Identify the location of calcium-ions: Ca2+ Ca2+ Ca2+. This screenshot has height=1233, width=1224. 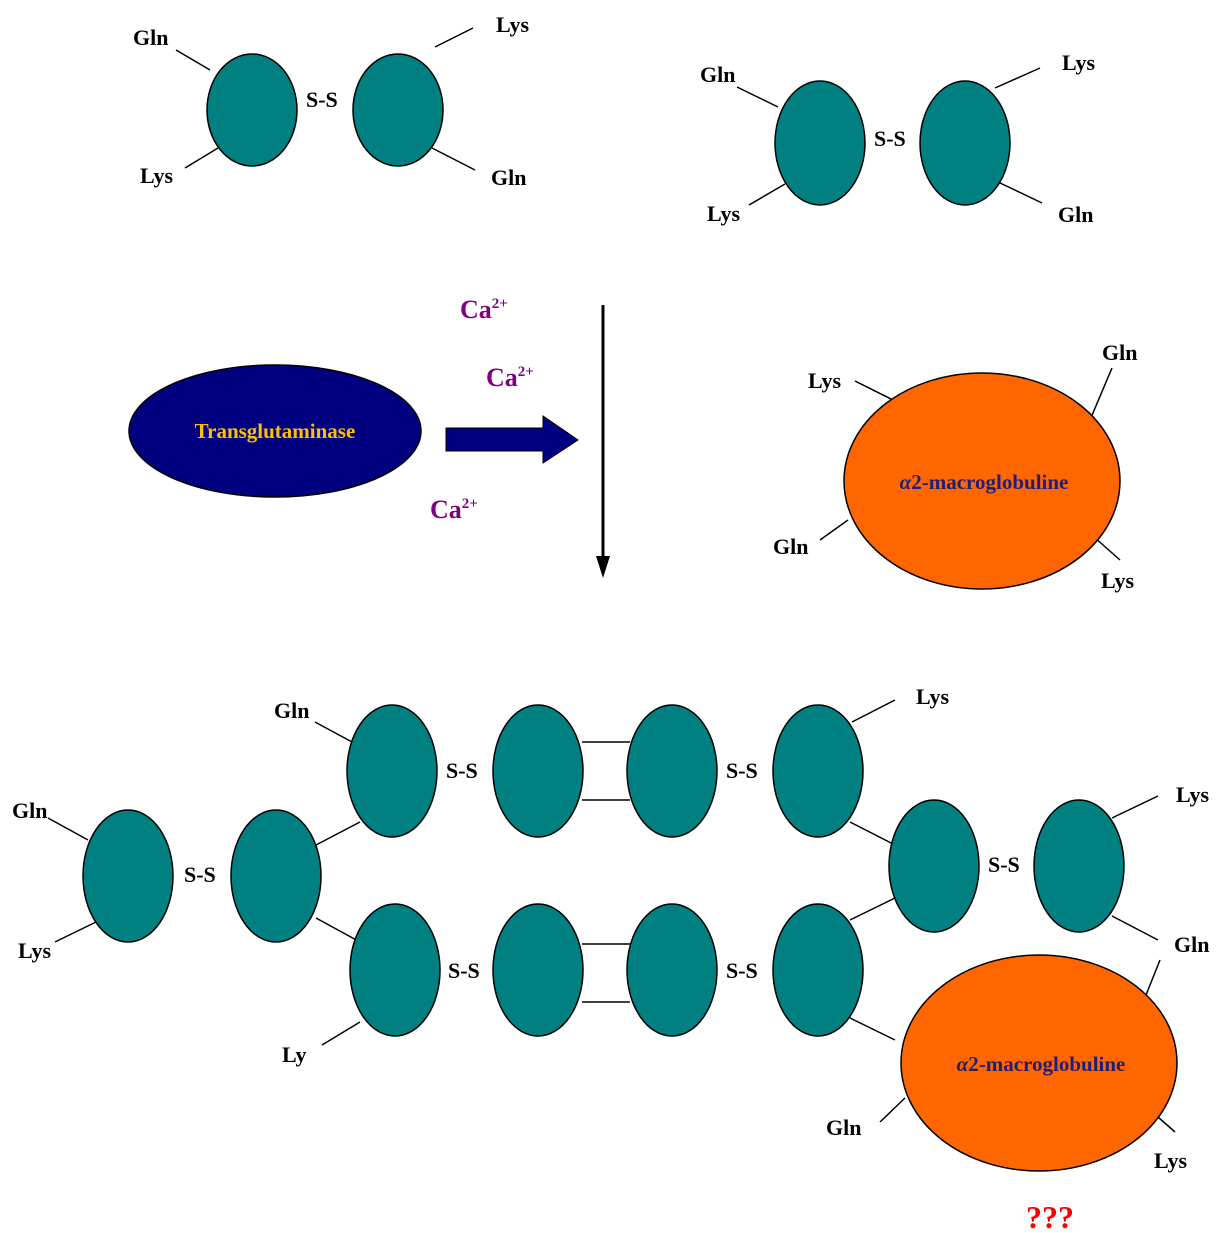
(482, 409).